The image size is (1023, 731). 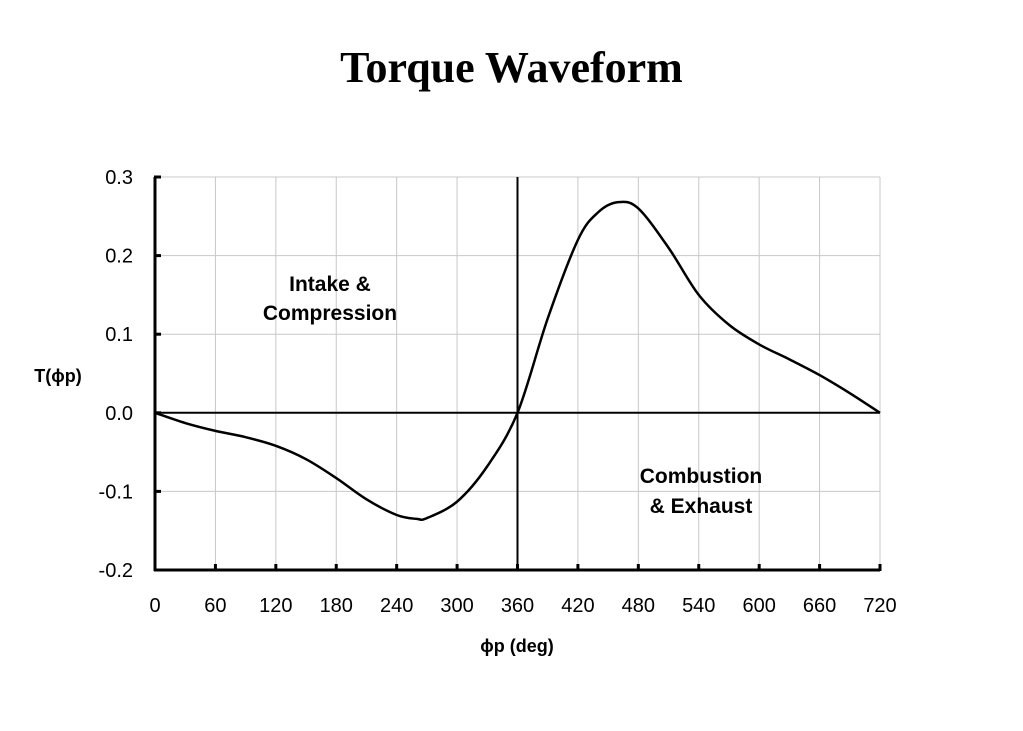 What do you see at coordinates (516, 646) in the screenshot?
I see `x-axis-title: ϕp (deg)` at bounding box center [516, 646].